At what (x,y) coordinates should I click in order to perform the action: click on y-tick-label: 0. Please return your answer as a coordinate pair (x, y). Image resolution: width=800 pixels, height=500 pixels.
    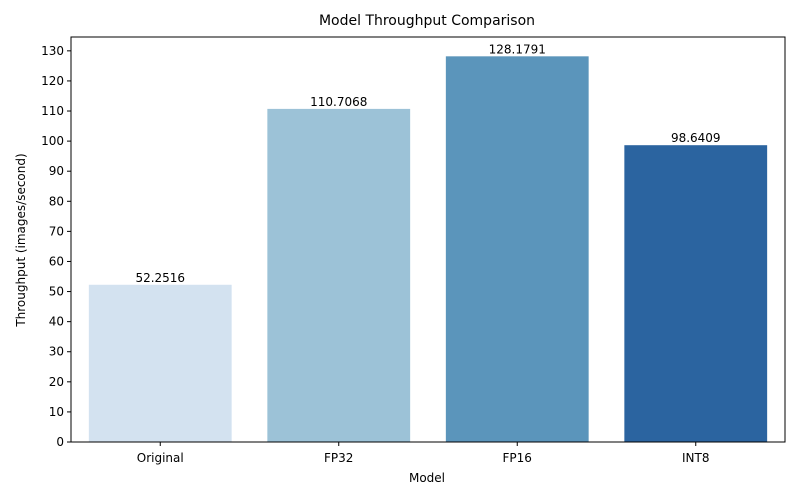
    Looking at the image, I should click on (60, 442).